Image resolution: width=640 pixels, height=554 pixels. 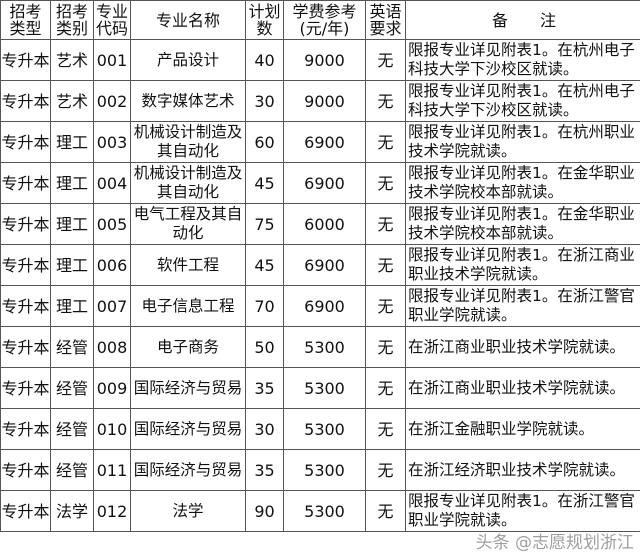 What do you see at coordinates (522, 20) in the screenshot?
I see `header-notes: 备 注` at bounding box center [522, 20].